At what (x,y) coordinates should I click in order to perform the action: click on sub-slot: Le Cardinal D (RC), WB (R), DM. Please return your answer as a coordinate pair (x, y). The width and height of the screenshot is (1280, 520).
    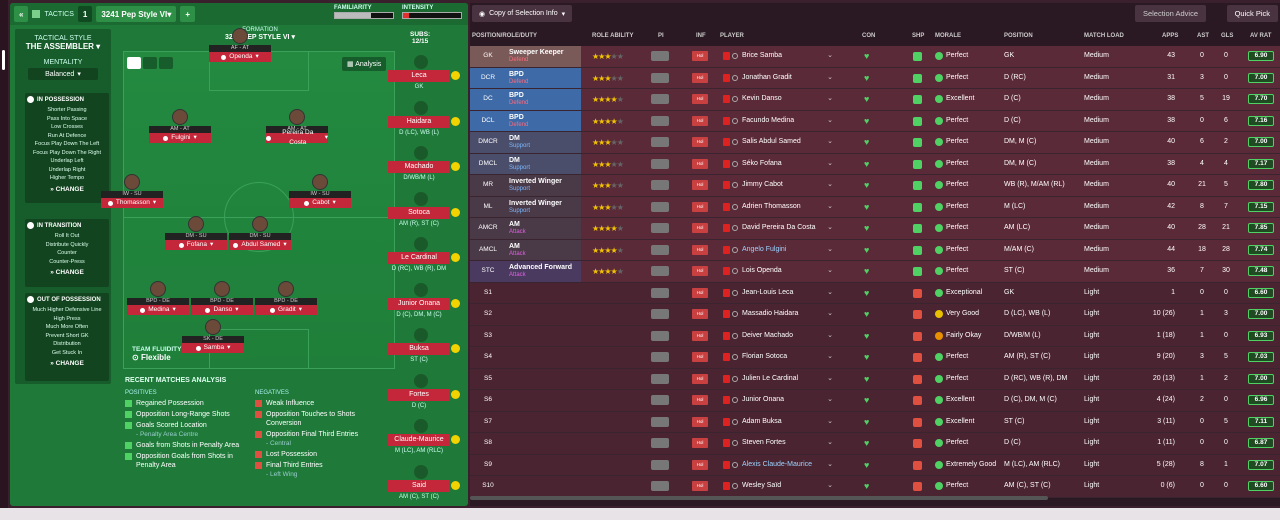
    Looking at the image, I should click on (425, 258).